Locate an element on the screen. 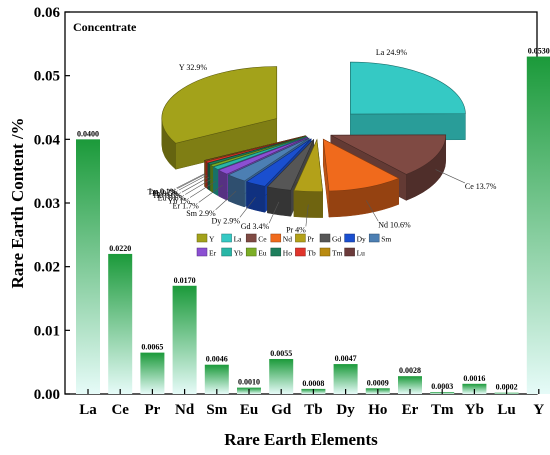 The image size is (550, 455). legend-item-y: Y is located at coordinates (205, 238).